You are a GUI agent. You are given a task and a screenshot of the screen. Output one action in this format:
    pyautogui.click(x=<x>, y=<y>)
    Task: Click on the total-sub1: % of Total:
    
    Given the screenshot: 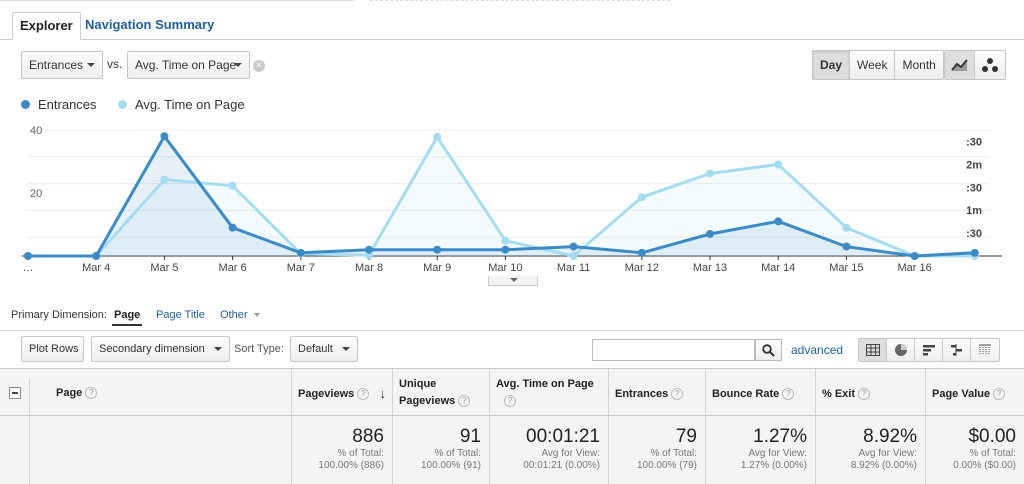 What is the action you would take?
    pyautogui.click(x=992, y=453)
    